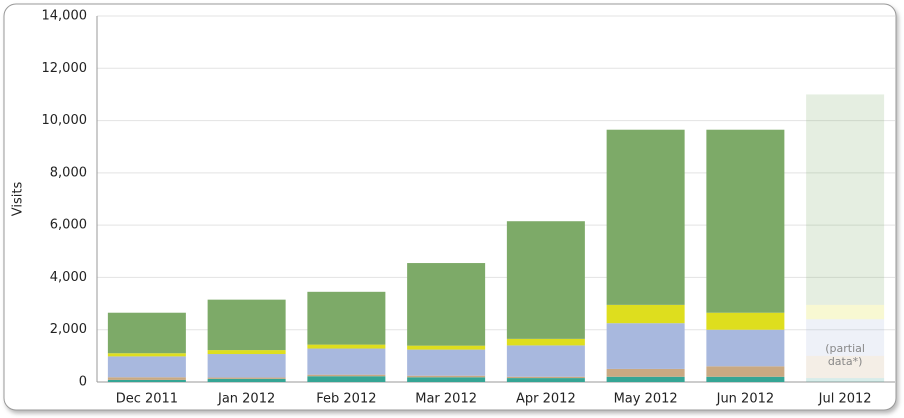 The image size is (904, 418). Describe the element at coordinates (246, 399) in the screenshot. I see `x-tick-label: Jan 2012` at that location.